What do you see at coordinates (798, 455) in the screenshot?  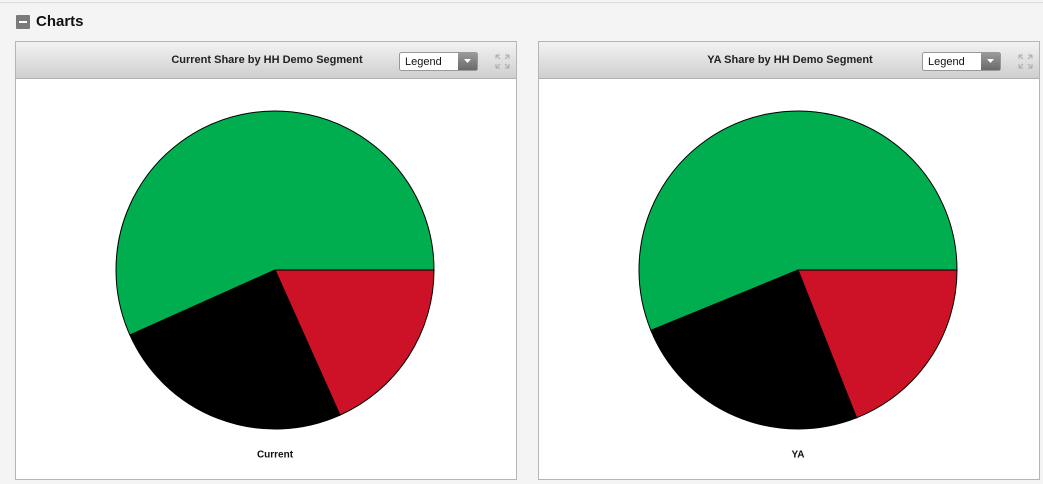 I see `pie-label: YA` at bounding box center [798, 455].